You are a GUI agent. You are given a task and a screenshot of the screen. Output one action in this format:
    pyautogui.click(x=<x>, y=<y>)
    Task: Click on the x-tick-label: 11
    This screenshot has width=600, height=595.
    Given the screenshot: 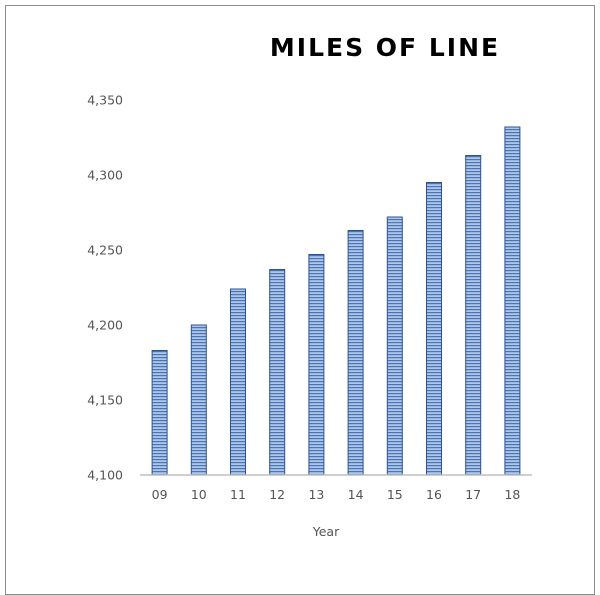 What is the action you would take?
    pyautogui.click(x=238, y=494)
    